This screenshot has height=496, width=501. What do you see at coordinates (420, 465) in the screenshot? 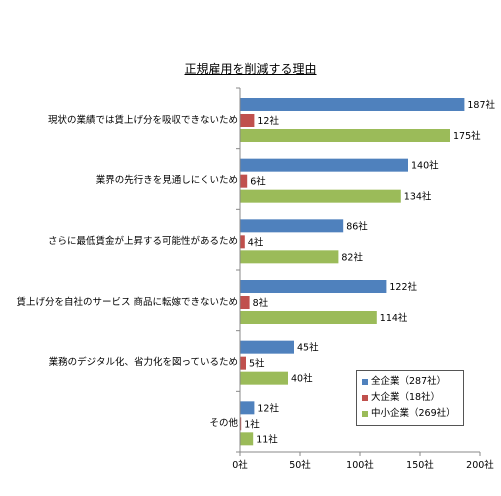
I see `x-tick-label: 150社` at bounding box center [420, 465].